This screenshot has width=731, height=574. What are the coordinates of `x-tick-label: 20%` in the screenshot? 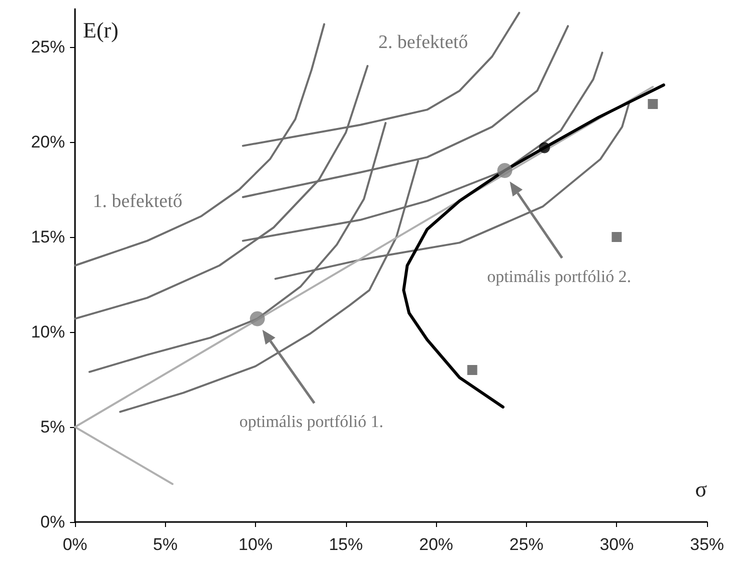 It's located at (436, 544).